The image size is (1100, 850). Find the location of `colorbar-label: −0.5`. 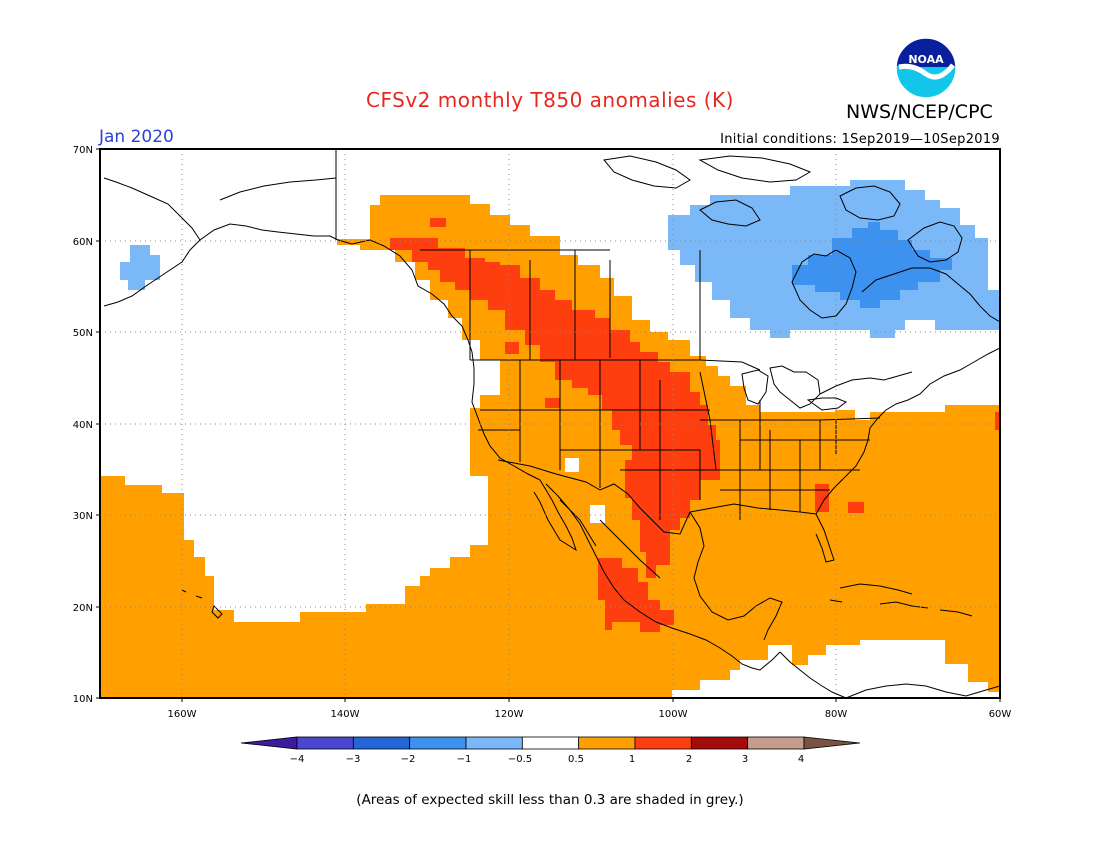

colorbar-label: −0.5 is located at coordinates (520, 759).